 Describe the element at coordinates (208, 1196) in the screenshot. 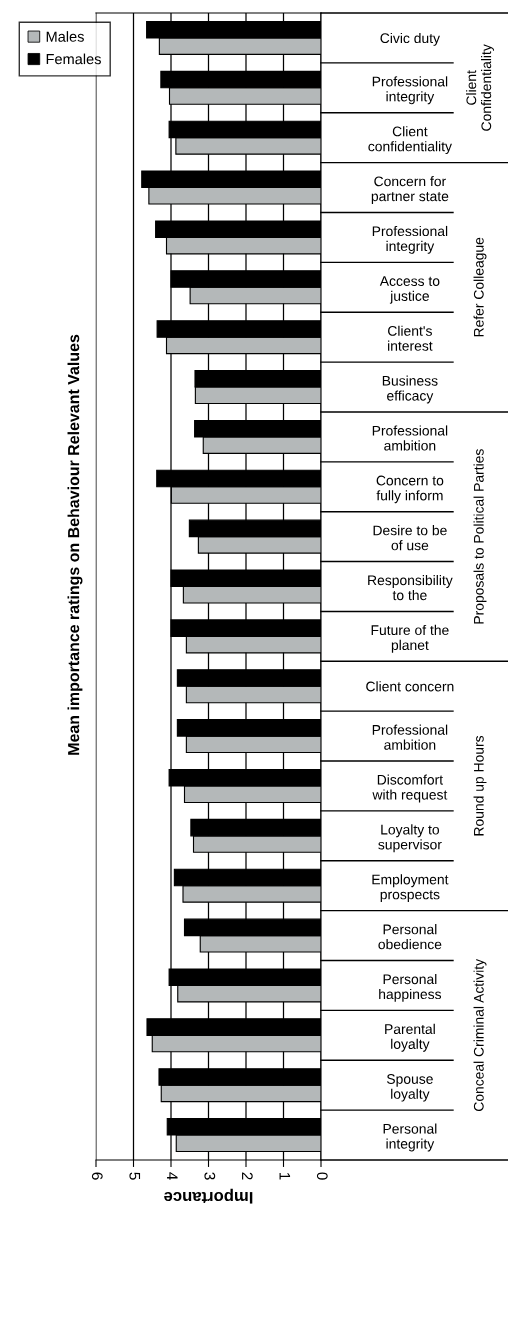

I see `x-axis-title: Importance` at that location.